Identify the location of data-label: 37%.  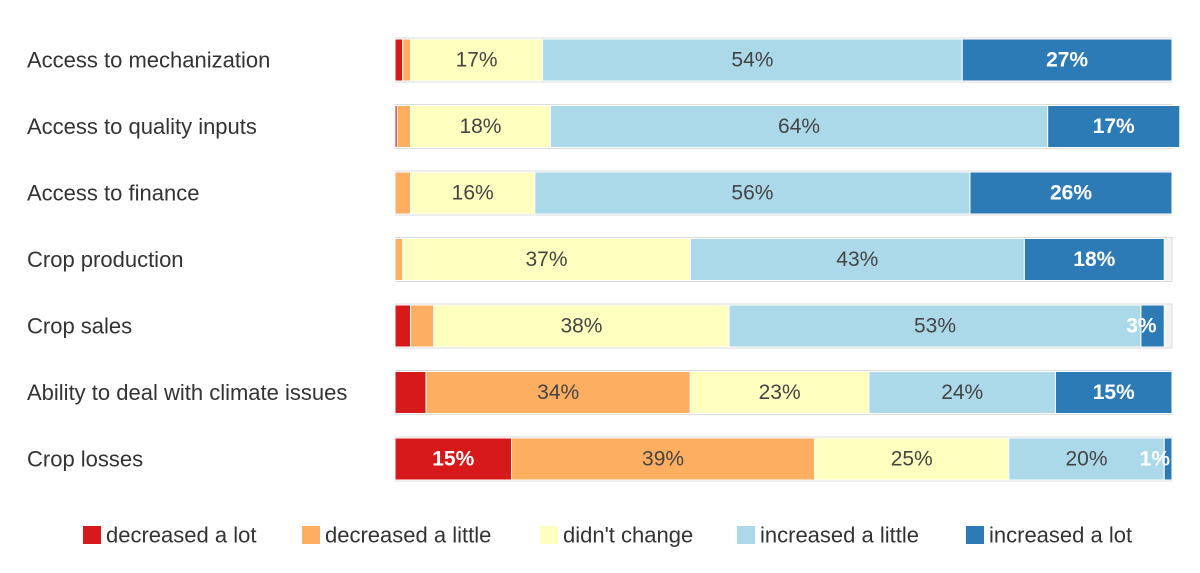
(546, 259).